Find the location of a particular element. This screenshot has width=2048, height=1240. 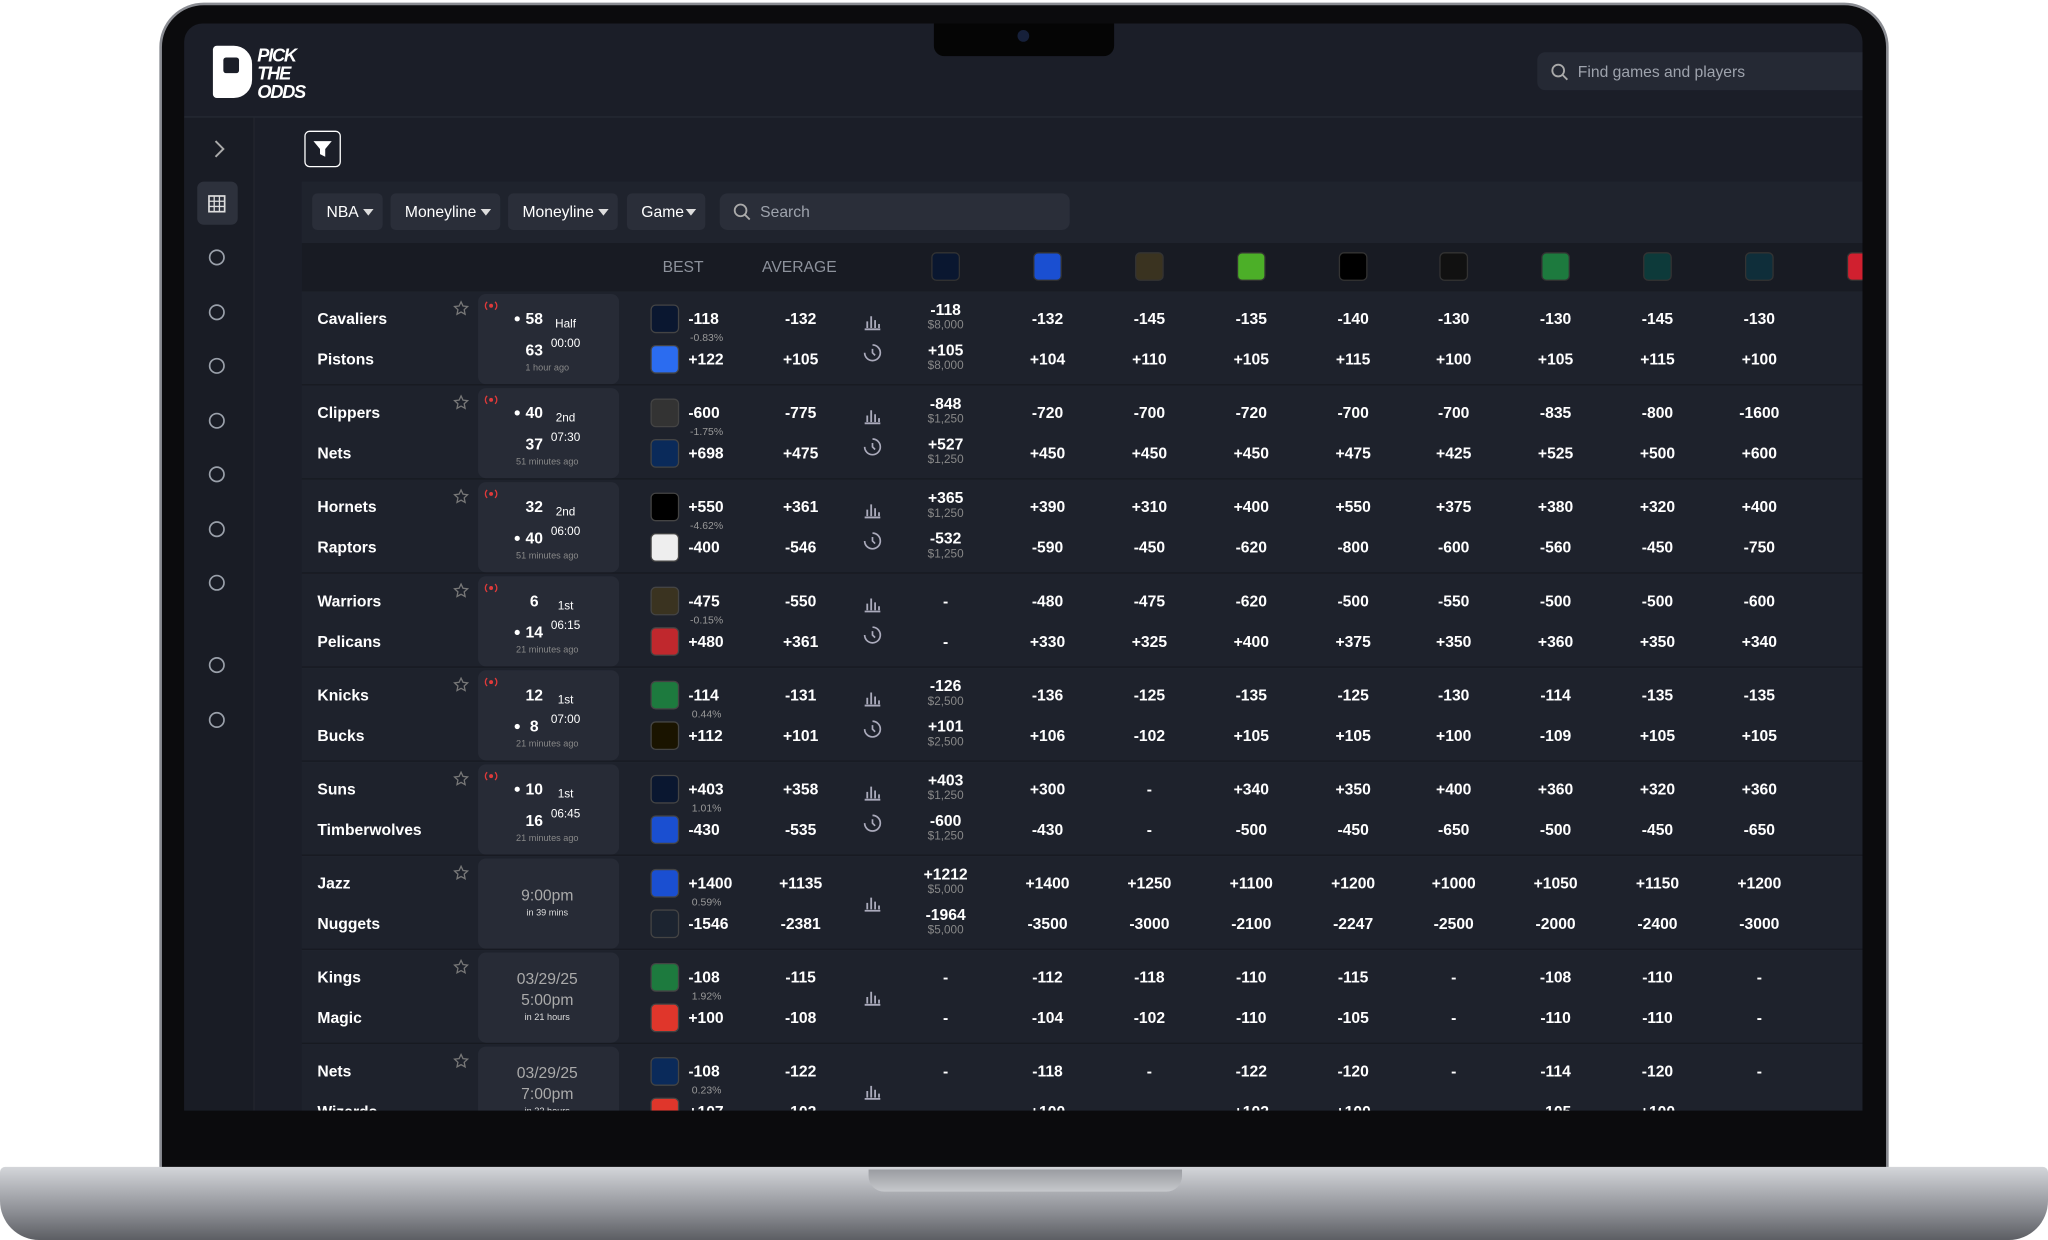

game-clock: 06:15 is located at coordinates (565, 625).